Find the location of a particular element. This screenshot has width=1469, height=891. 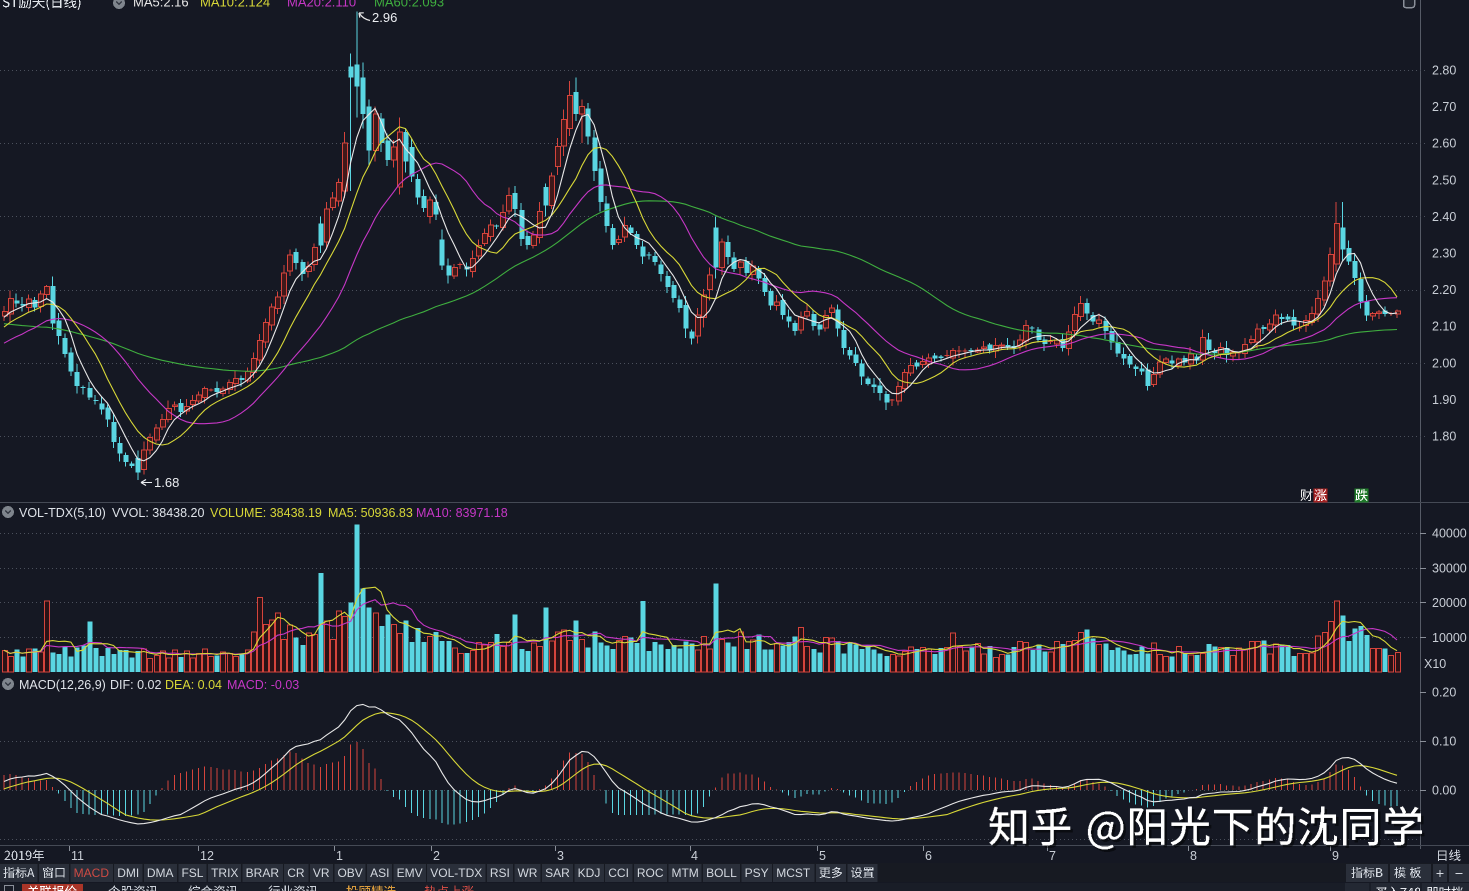

svg-text: MA20:2.110 is located at coordinates (321, 4).